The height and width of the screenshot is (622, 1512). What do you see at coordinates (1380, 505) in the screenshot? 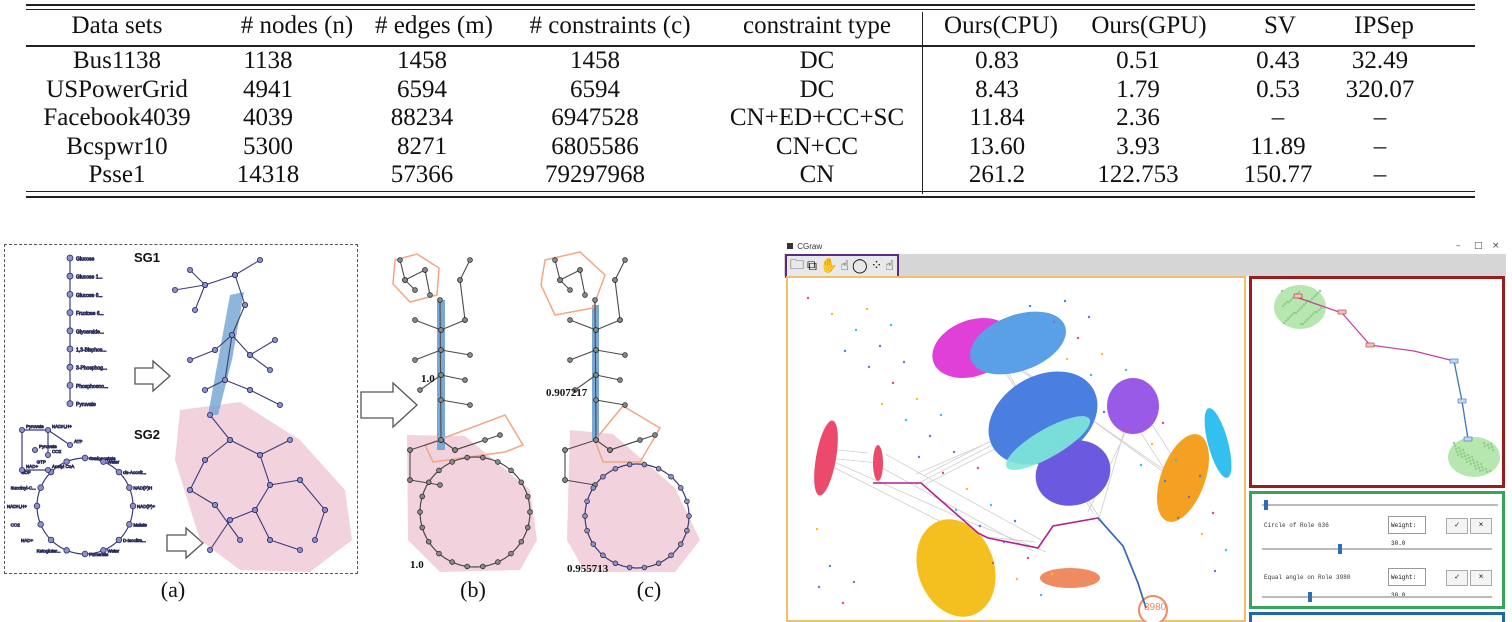
I see `top-slider` at bounding box center [1380, 505].